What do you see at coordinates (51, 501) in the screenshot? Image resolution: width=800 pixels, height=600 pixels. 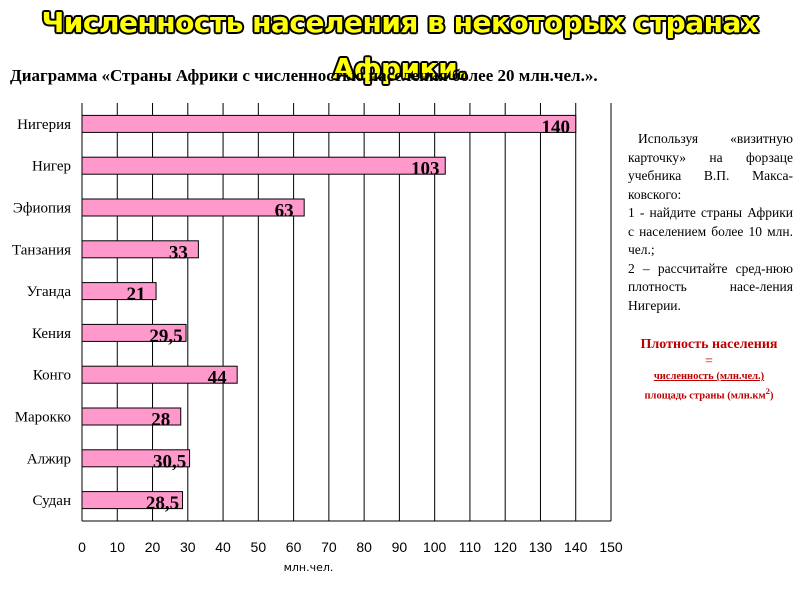 I see `category-label: Судан` at bounding box center [51, 501].